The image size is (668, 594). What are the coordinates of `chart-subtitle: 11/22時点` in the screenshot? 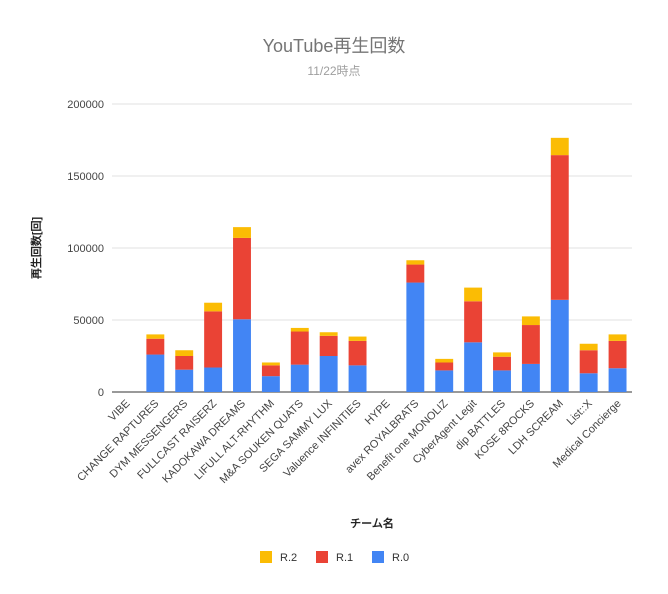 It's located at (334, 71).